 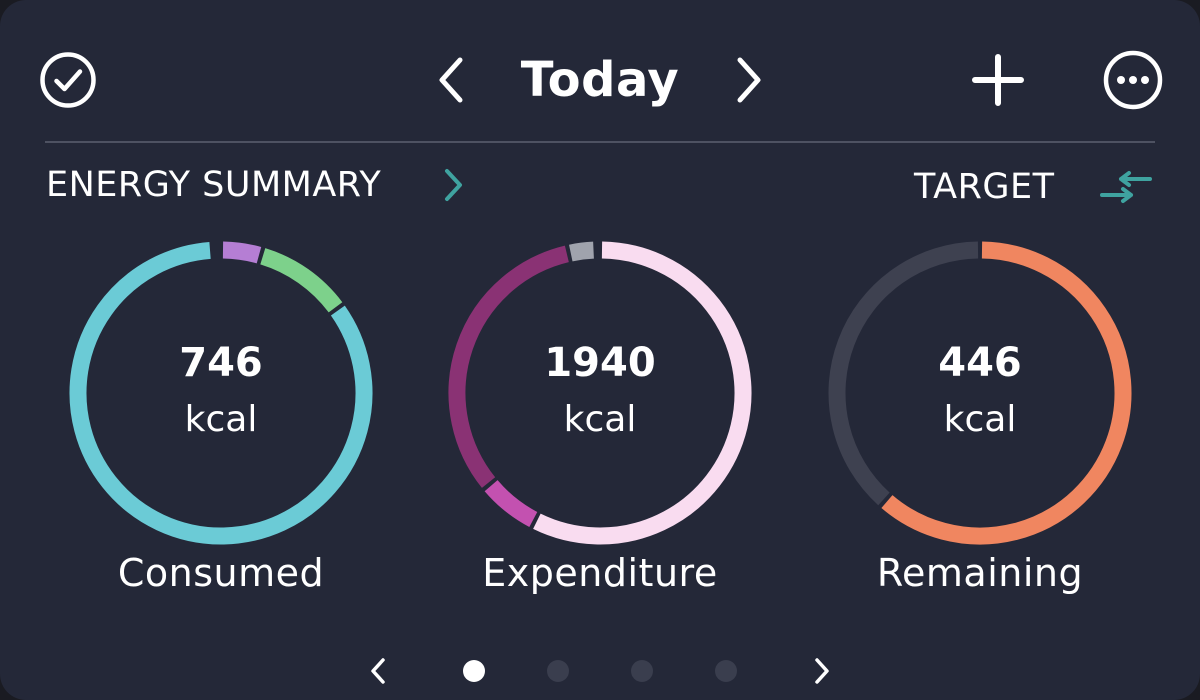 What do you see at coordinates (221, 419) in the screenshot?
I see `consumed-unit: kcal` at bounding box center [221, 419].